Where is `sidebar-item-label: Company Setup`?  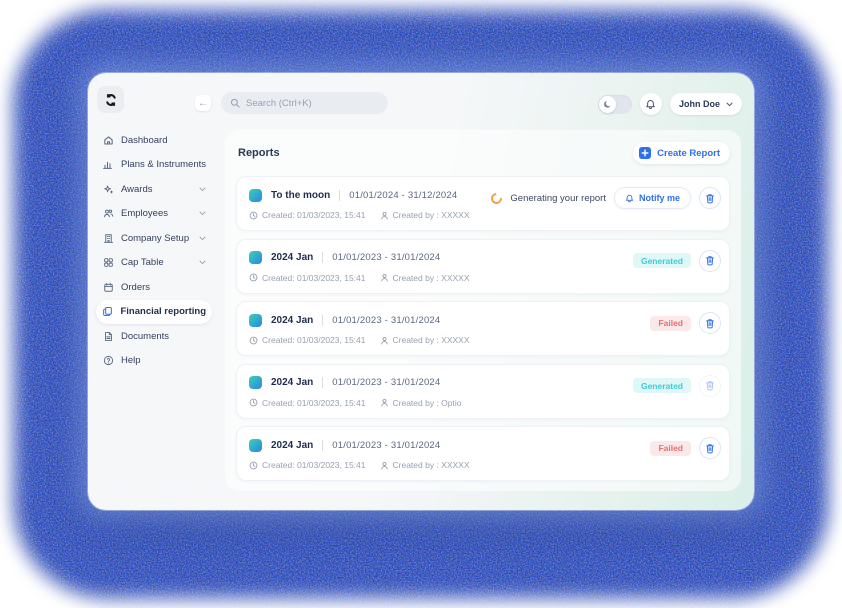
sidebar-item-label: Company Setup is located at coordinates (155, 238).